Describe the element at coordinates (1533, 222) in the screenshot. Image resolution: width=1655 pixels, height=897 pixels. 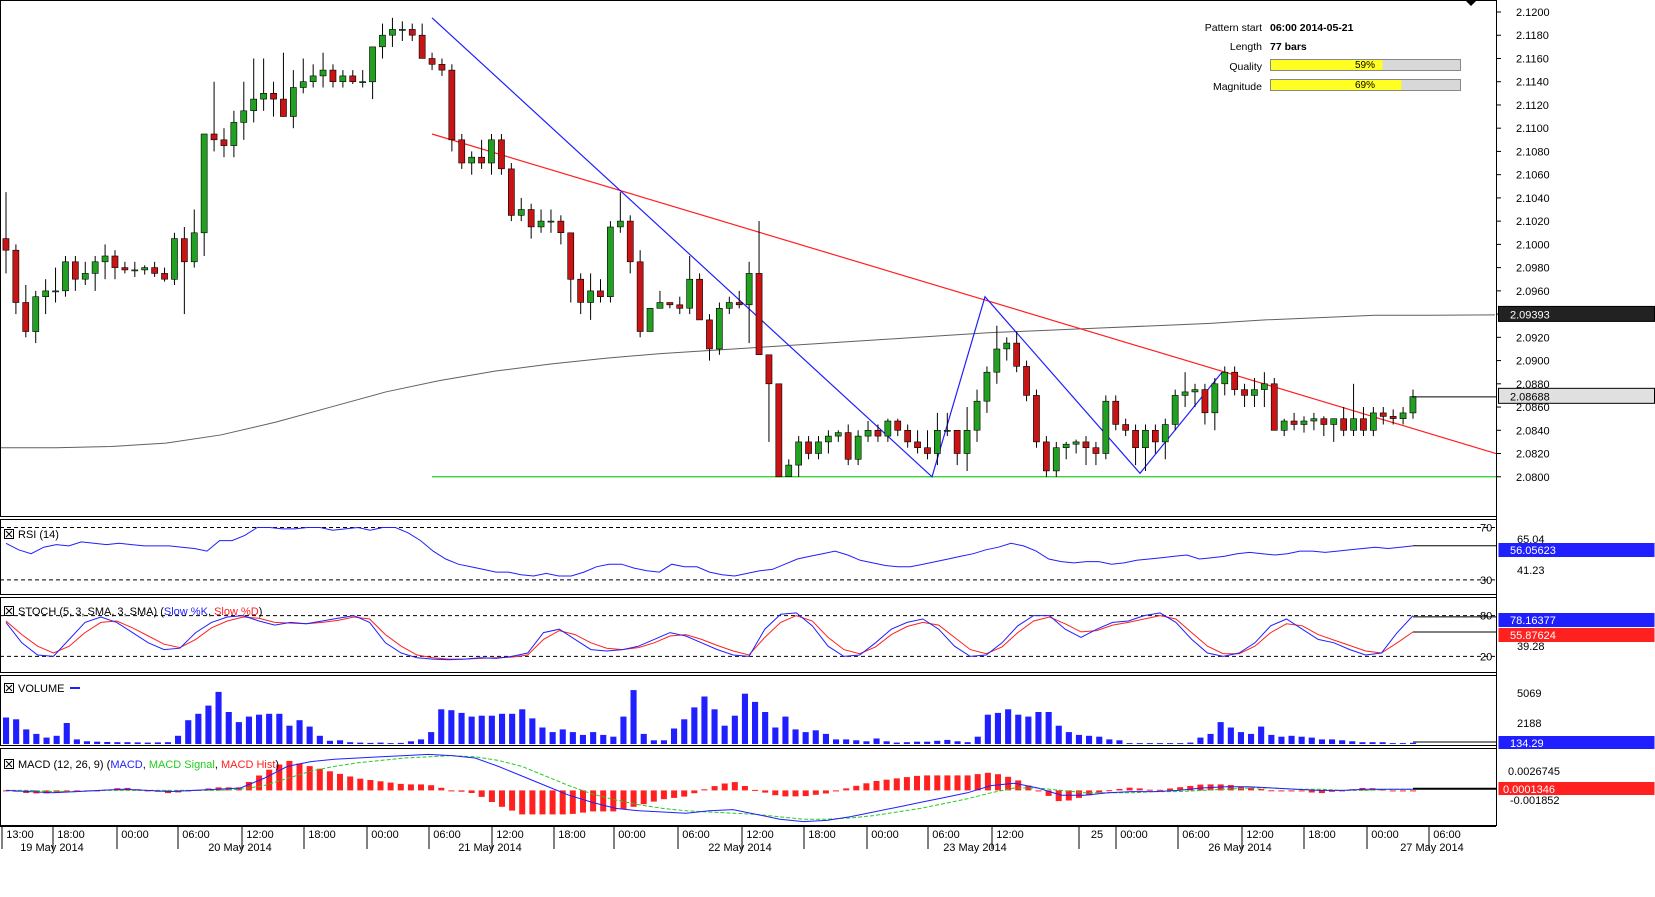
I see `price-tick-label: 2.1020` at that location.